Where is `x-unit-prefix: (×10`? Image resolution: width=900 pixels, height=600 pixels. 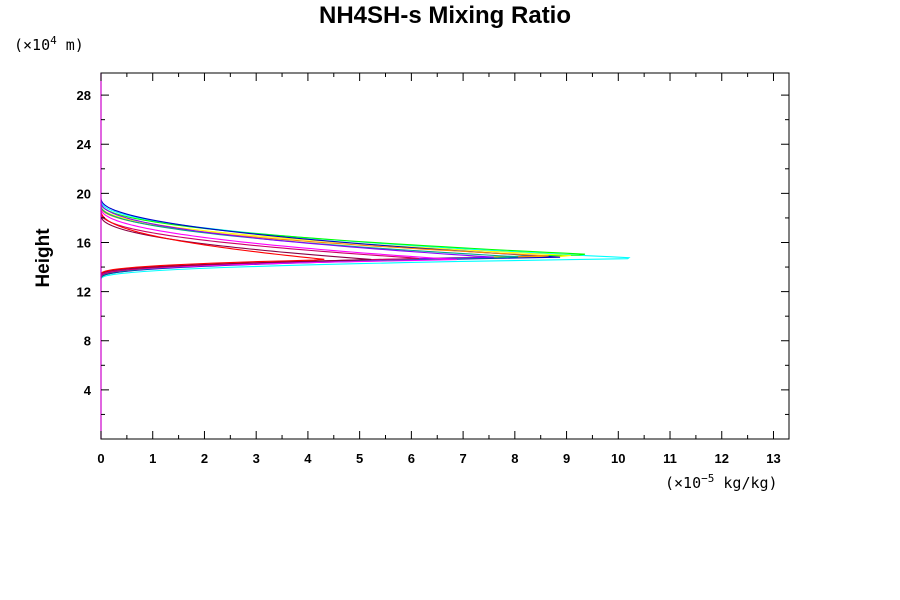 x-unit-prefix: (×10 is located at coordinates (683, 483).